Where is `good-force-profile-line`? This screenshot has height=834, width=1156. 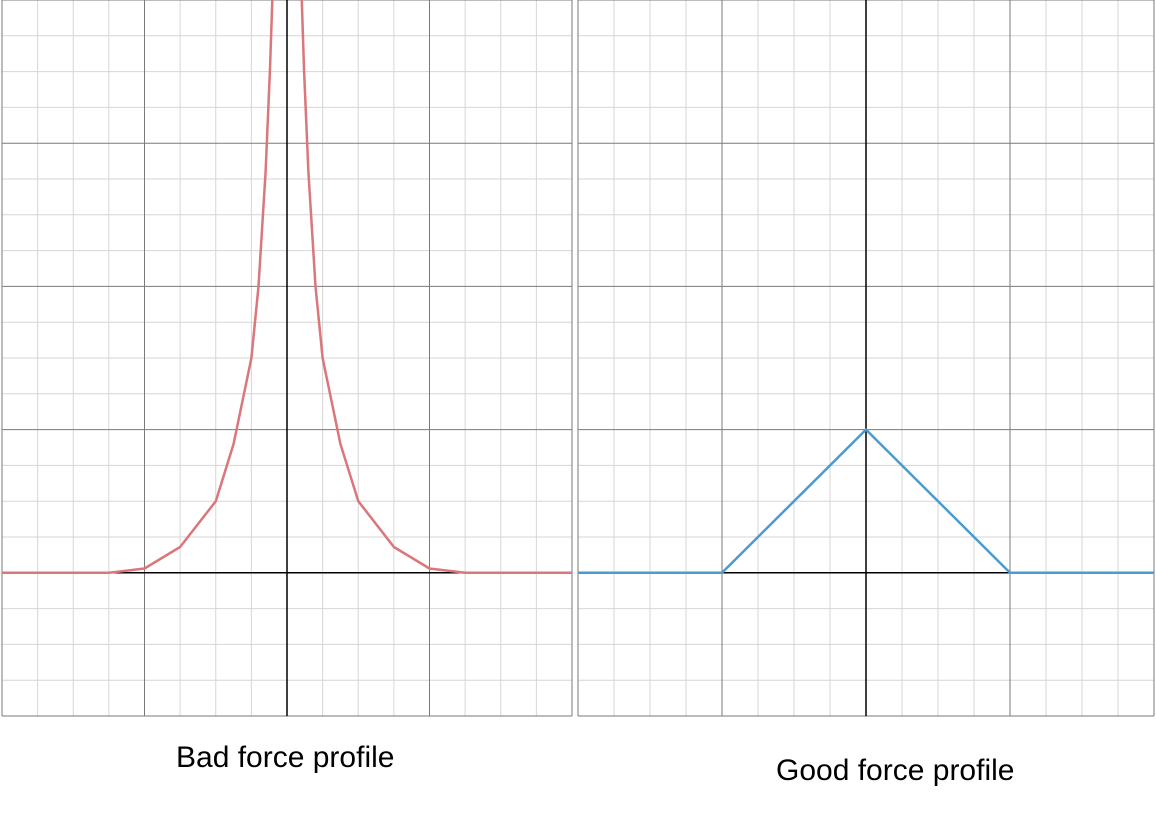 good-force-profile-line is located at coordinates (866, 501).